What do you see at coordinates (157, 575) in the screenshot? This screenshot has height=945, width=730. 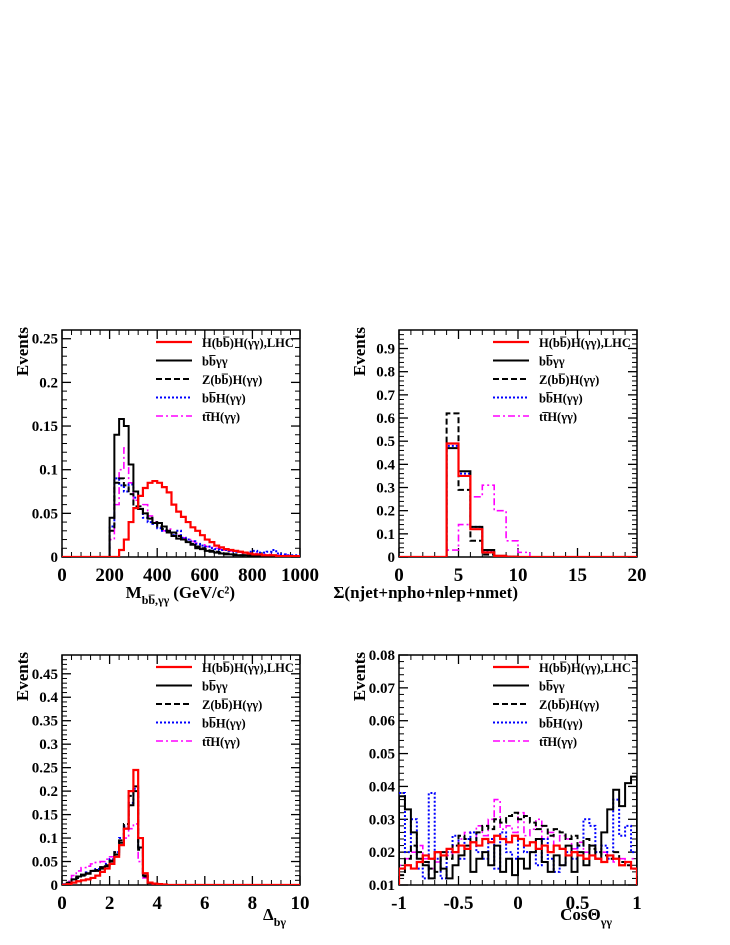 I see `x-tick-label: 400` at bounding box center [157, 575].